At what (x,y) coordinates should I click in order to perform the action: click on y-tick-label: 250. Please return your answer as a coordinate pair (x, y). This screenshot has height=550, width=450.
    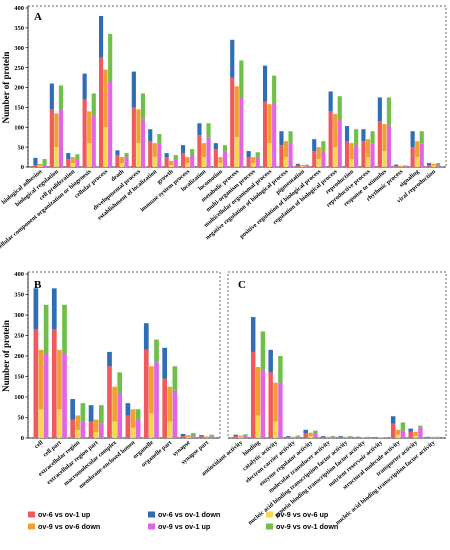
    Looking at the image, I should click on (19, 336).